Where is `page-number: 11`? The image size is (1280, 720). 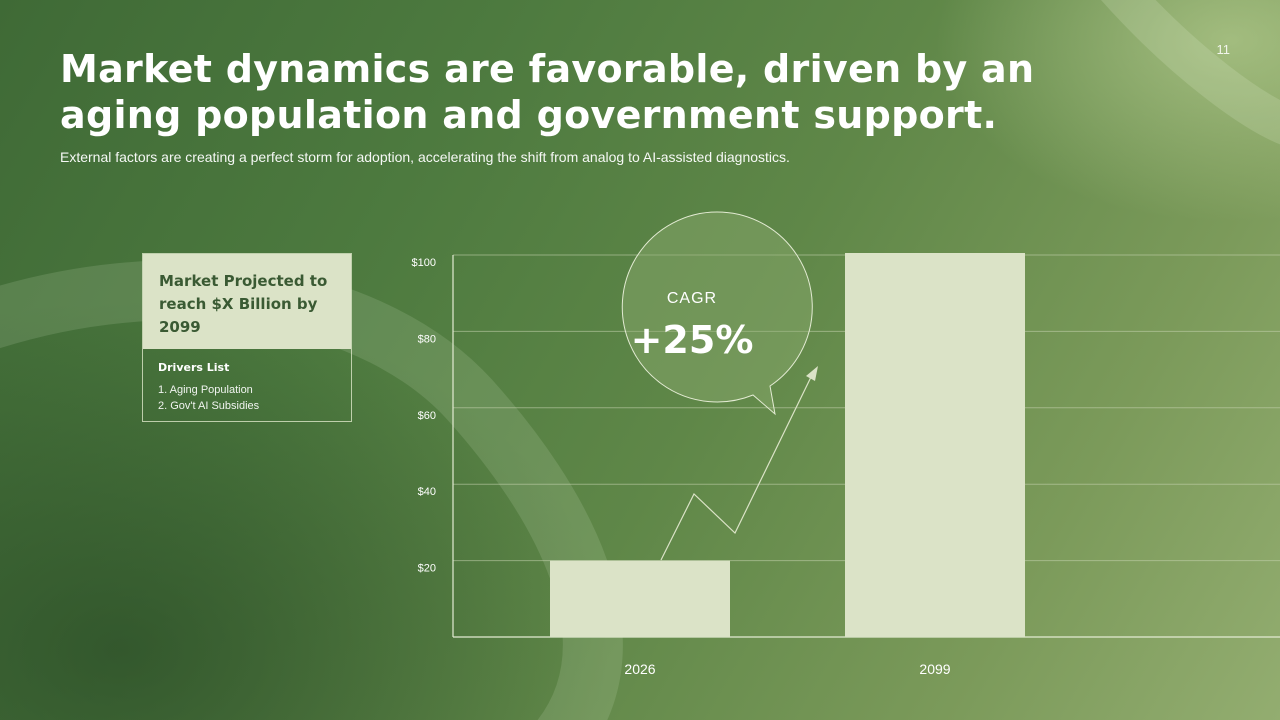
page-number: 11 is located at coordinates (1223, 49).